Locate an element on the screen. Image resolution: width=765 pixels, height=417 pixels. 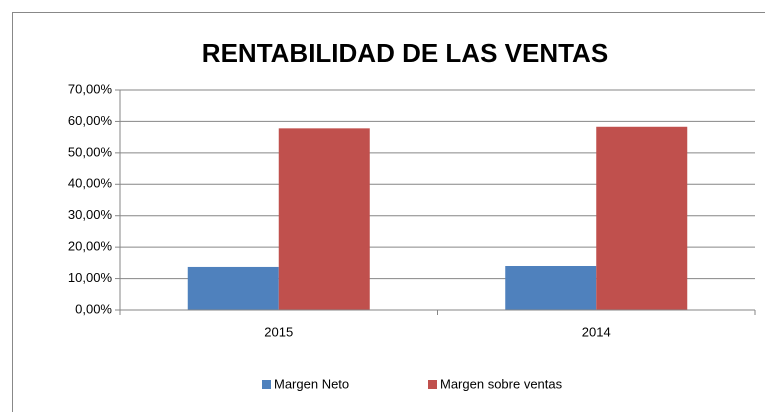
y-tick-label: 40,00% is located at coordinates (90, 183).